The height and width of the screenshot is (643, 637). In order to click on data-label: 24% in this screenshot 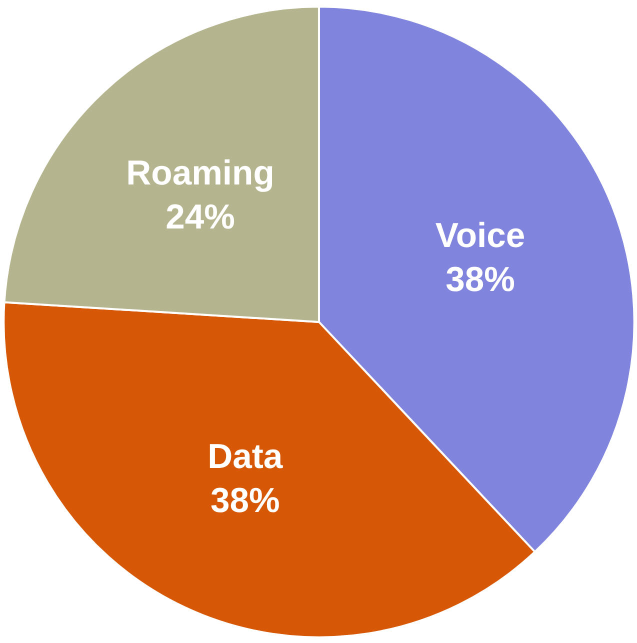, I will do `click(200, 217)`.